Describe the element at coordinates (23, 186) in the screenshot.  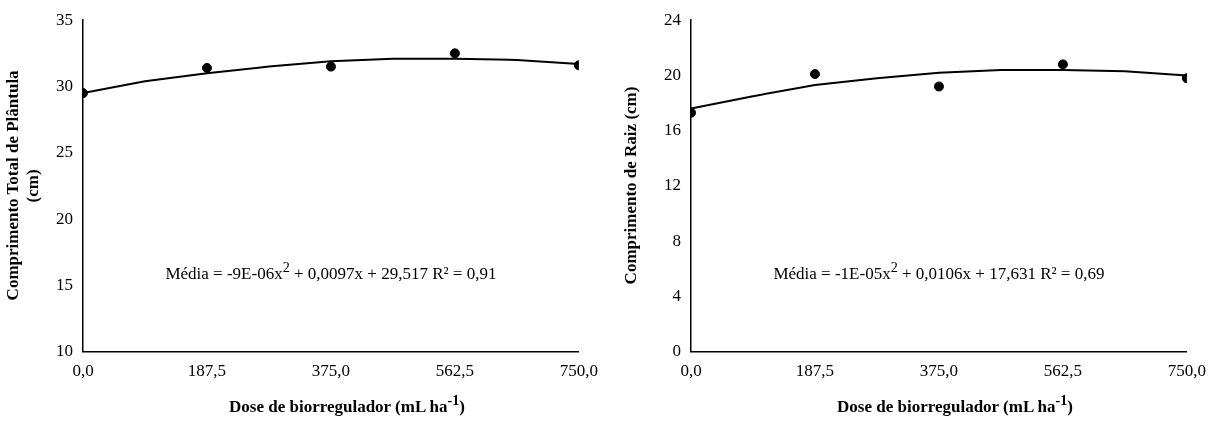
I see `y-axis-title: Comprimento Total de Plântula (cm)` at that location.